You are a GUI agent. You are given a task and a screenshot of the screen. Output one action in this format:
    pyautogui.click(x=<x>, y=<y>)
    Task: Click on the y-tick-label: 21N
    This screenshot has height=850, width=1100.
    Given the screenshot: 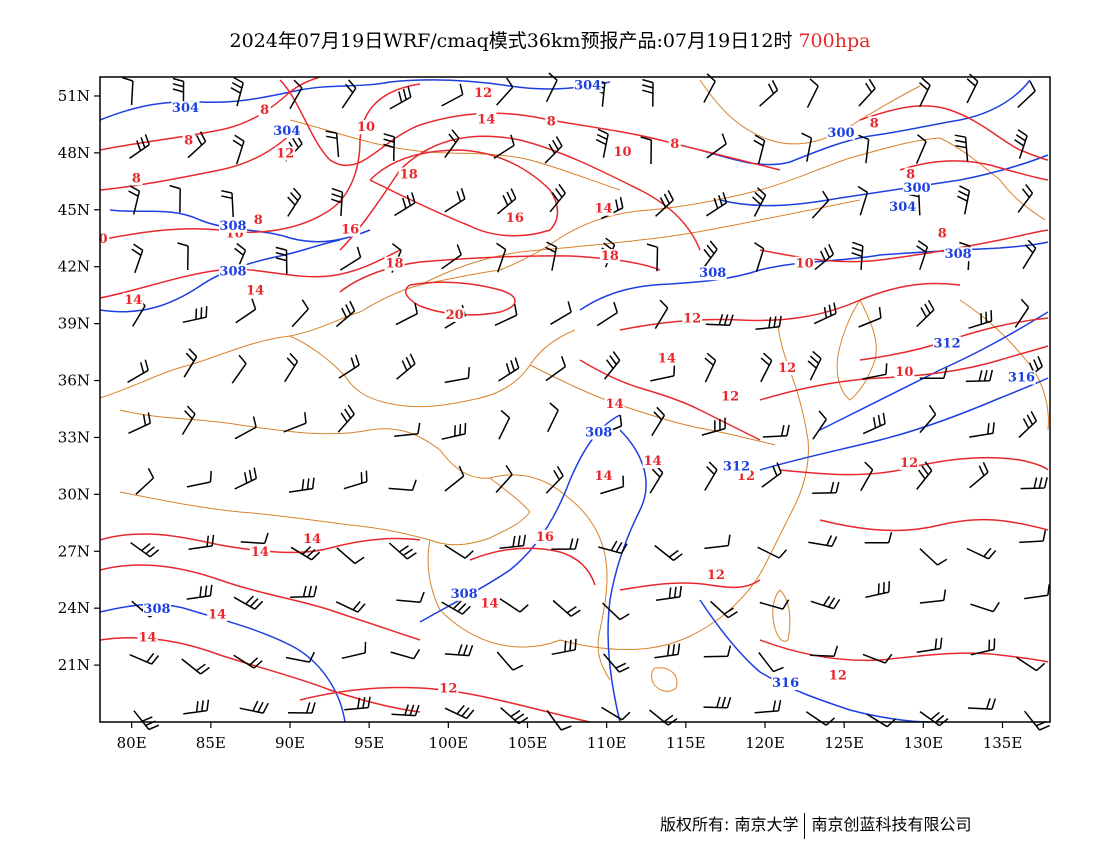 What is the action you would take?
    pyautogui.click(x=74, y=665)
    